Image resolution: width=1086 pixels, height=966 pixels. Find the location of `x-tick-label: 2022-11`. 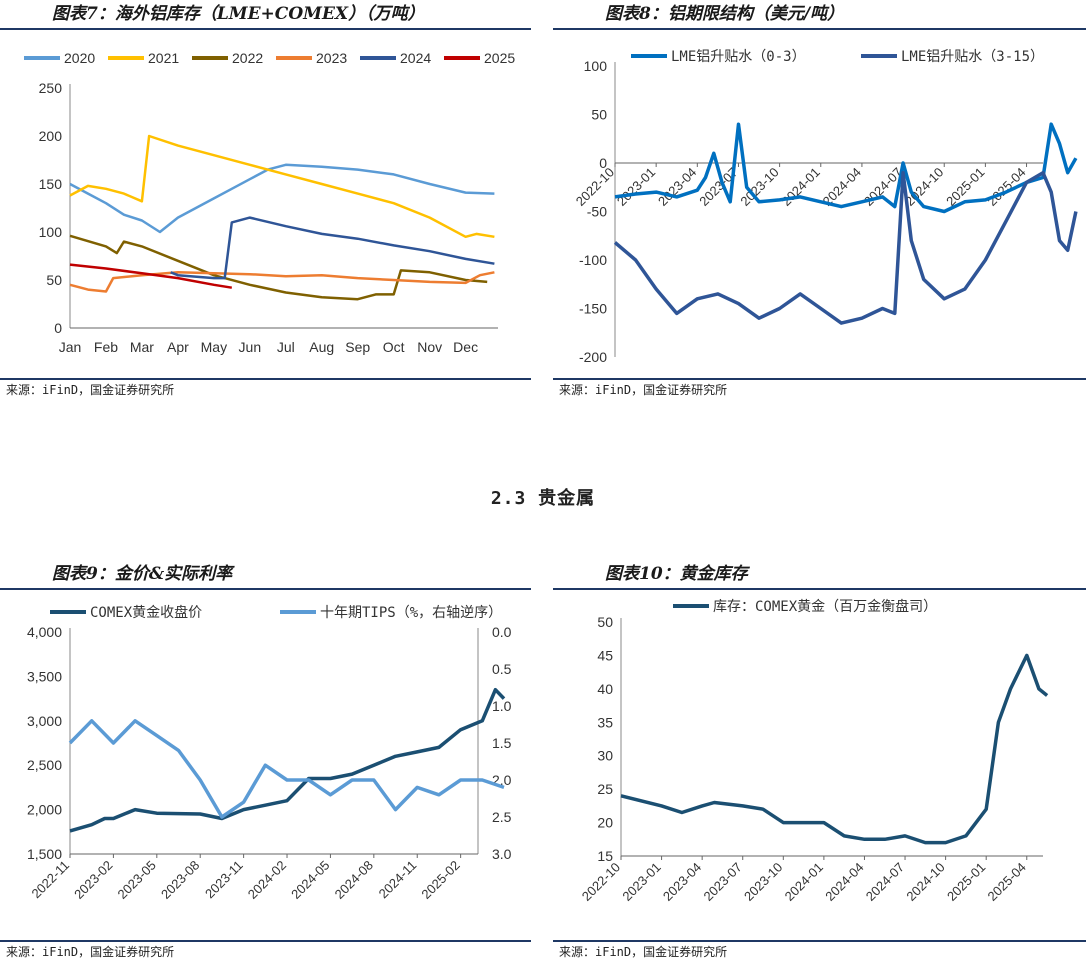

x-tick-label: 2022-11 is located at coordinates (50, 880).